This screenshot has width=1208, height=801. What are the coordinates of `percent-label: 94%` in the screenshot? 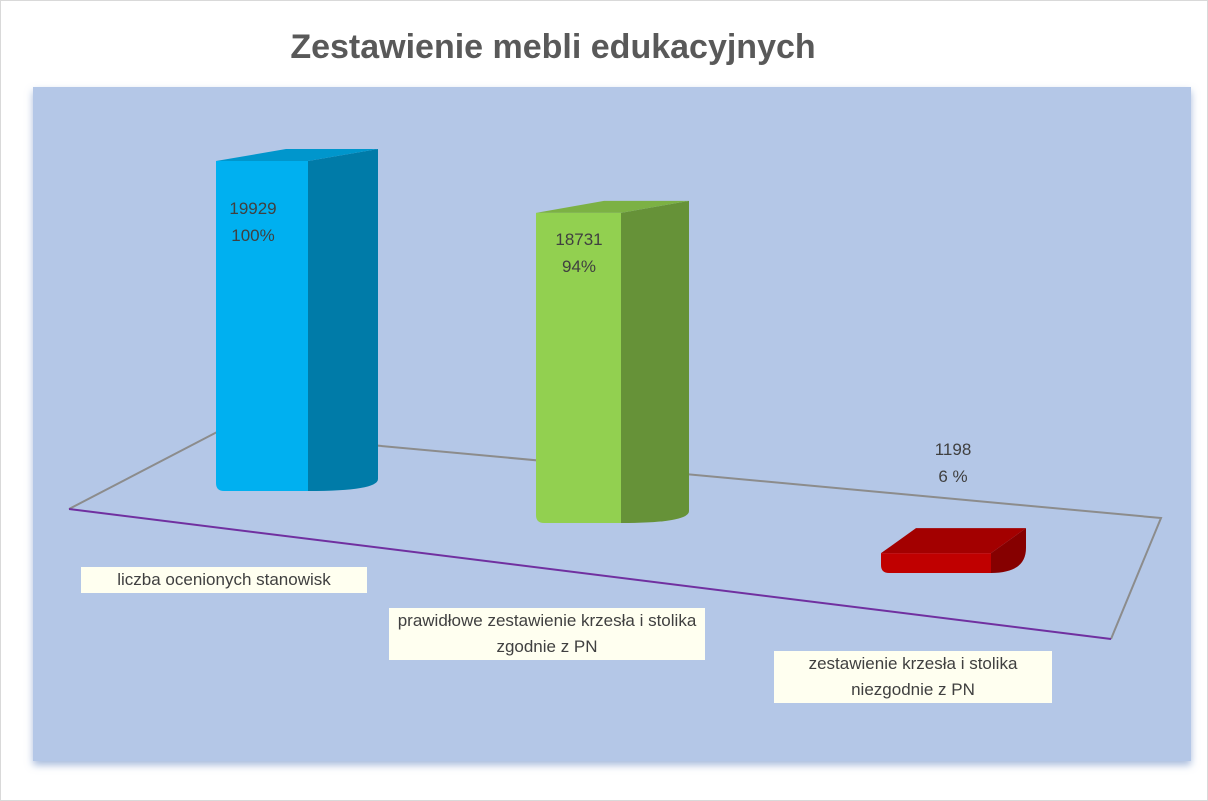 It's located at (579, 266).